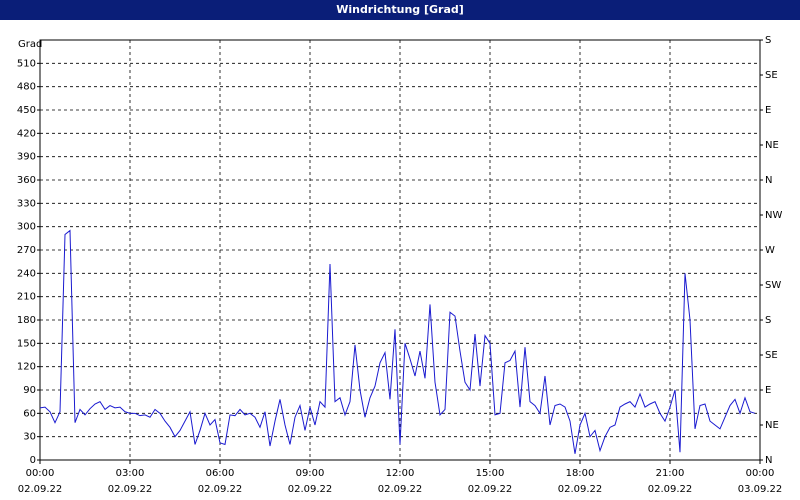 The image size is (800, 500). I want to click on y-tick-label: 120, so click(26, 367).